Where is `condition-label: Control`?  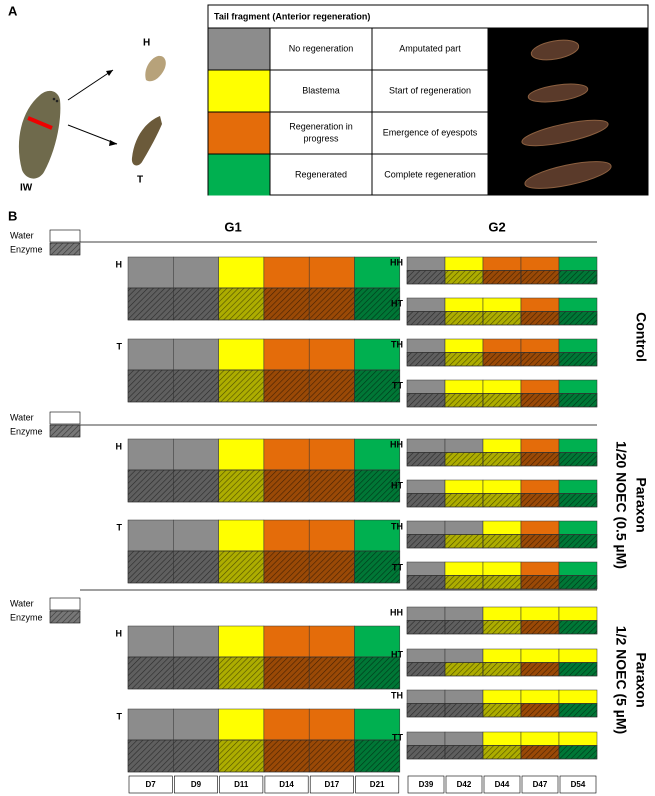 condition-label: Control is located at coordinates (641, 337).